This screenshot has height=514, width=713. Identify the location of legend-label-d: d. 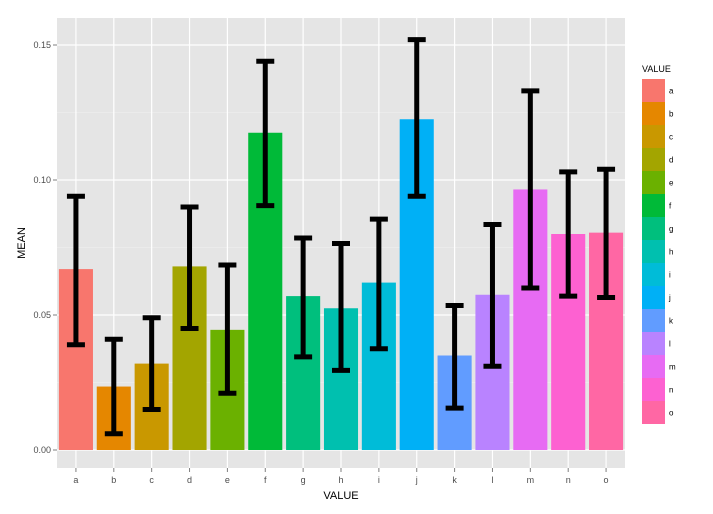
(671, 160).